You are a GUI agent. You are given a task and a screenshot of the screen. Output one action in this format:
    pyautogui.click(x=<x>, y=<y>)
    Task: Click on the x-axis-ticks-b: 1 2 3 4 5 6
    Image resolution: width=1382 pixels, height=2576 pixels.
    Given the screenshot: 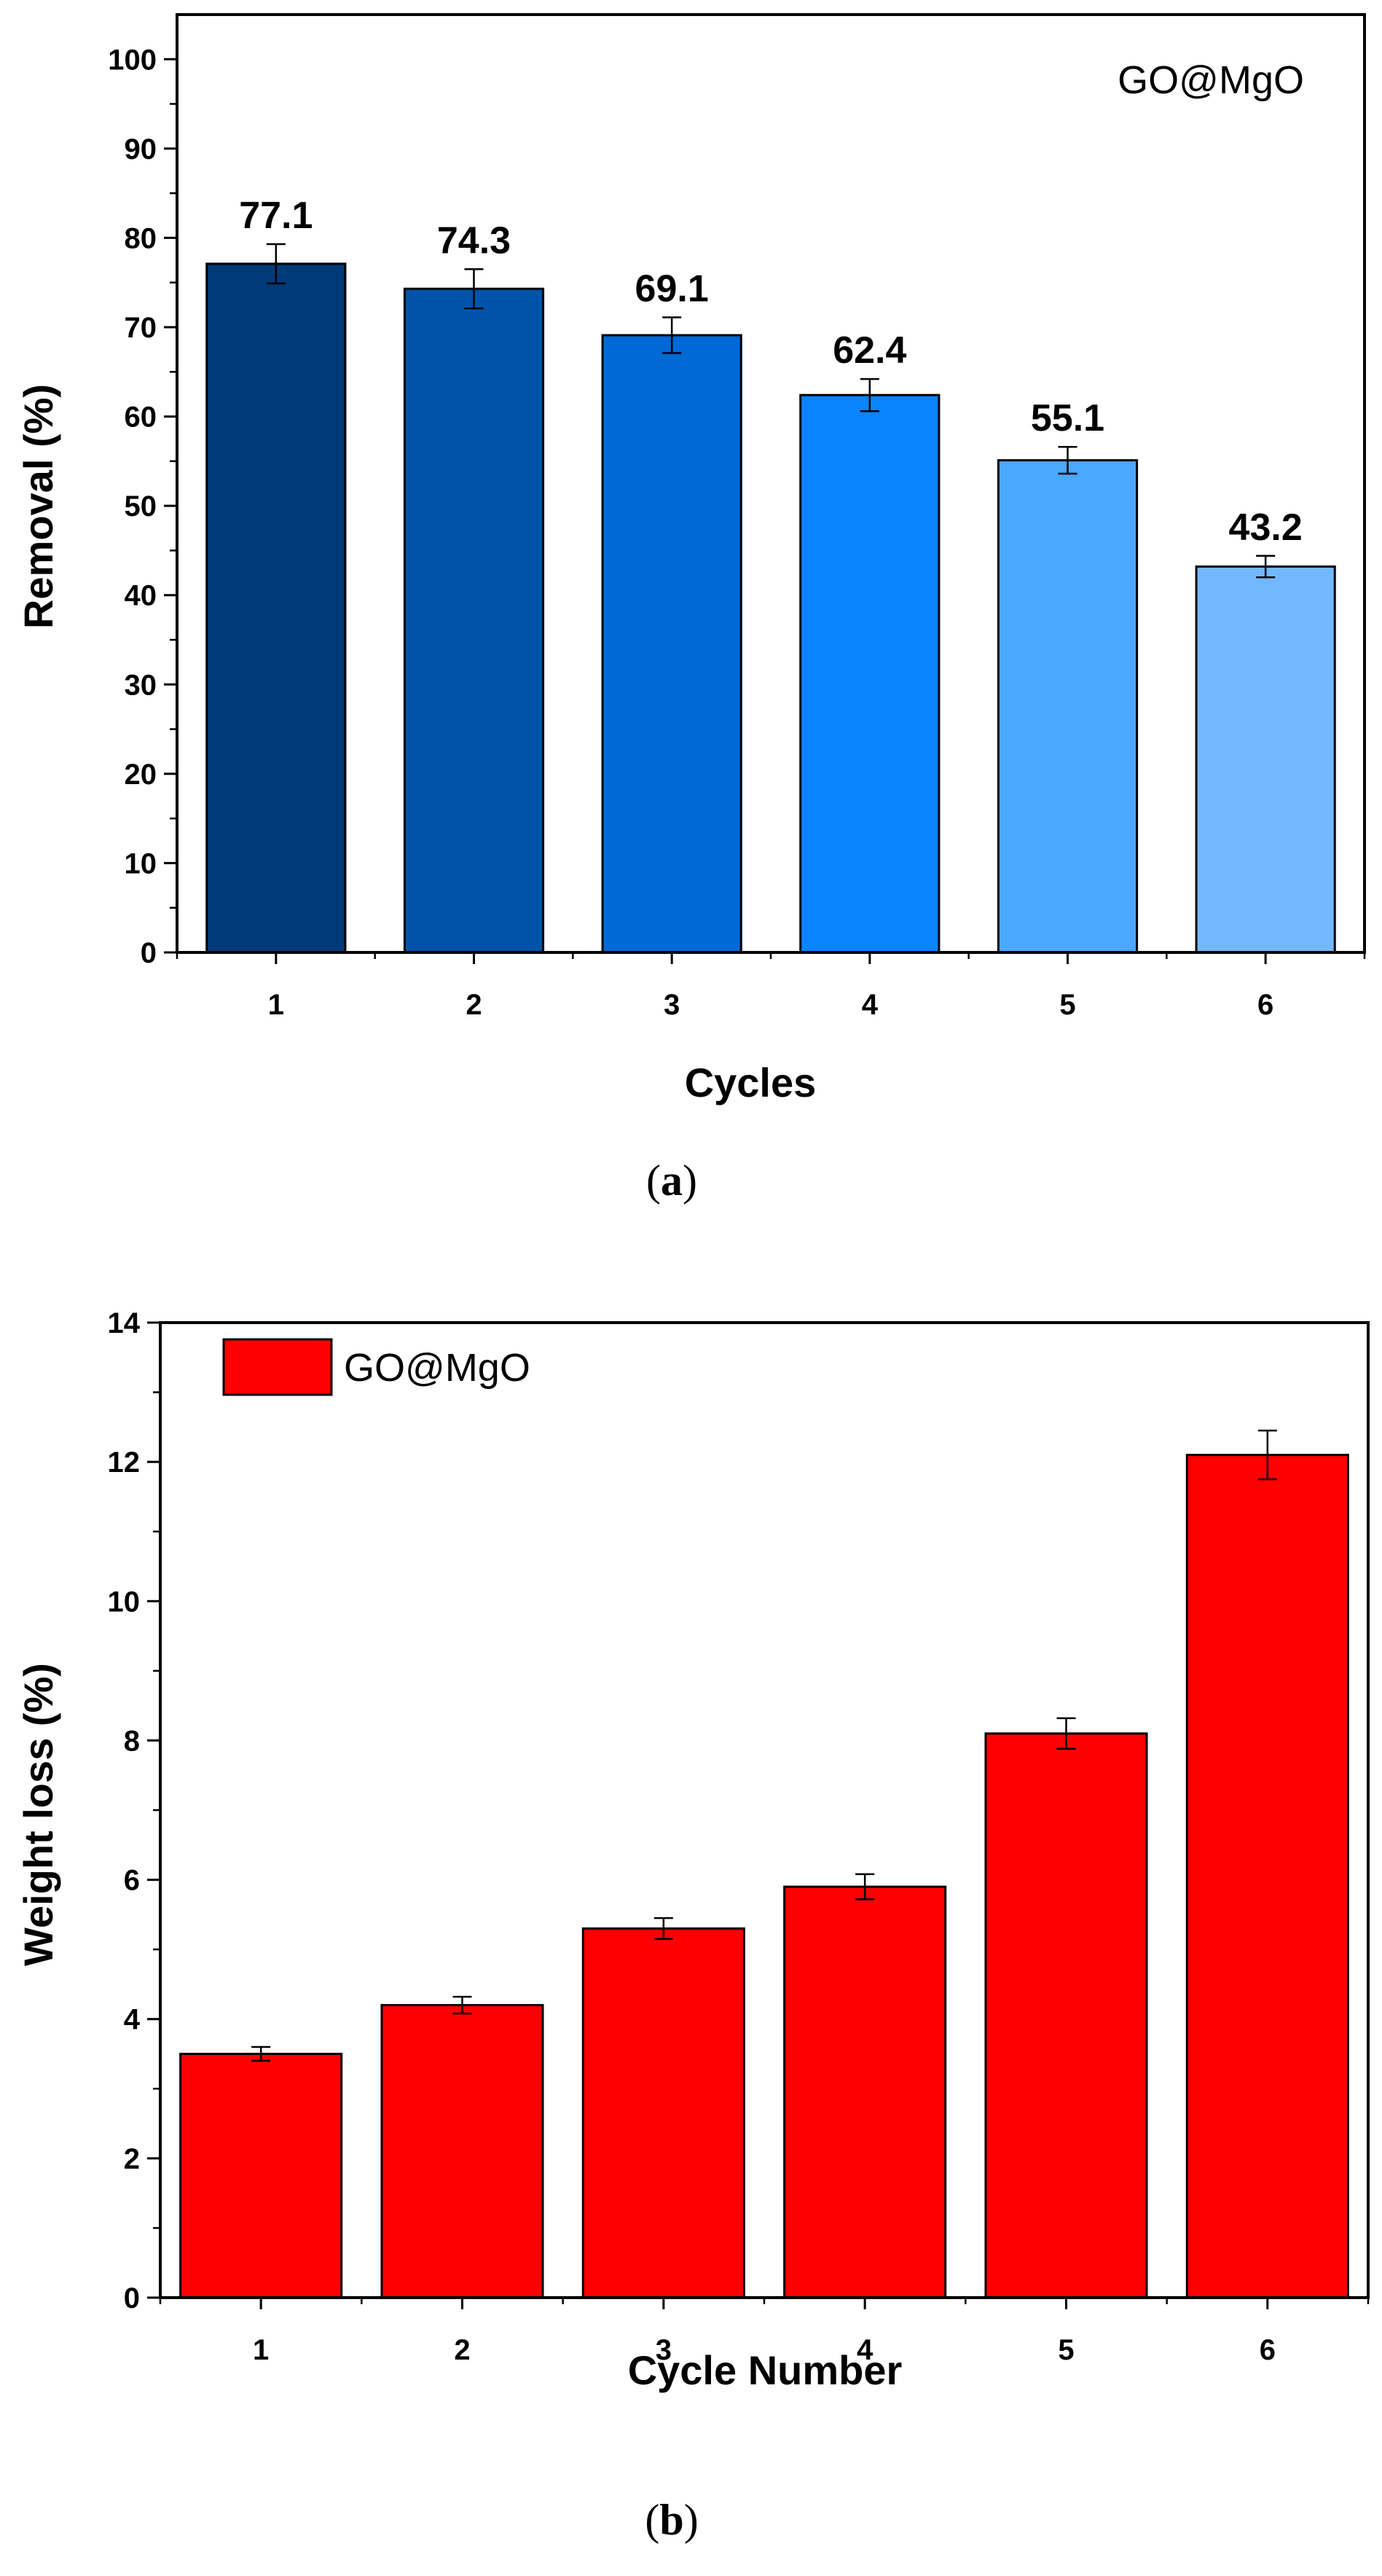 What is the action you would take?
    pyautogui.click(x=764, y=2332)
    